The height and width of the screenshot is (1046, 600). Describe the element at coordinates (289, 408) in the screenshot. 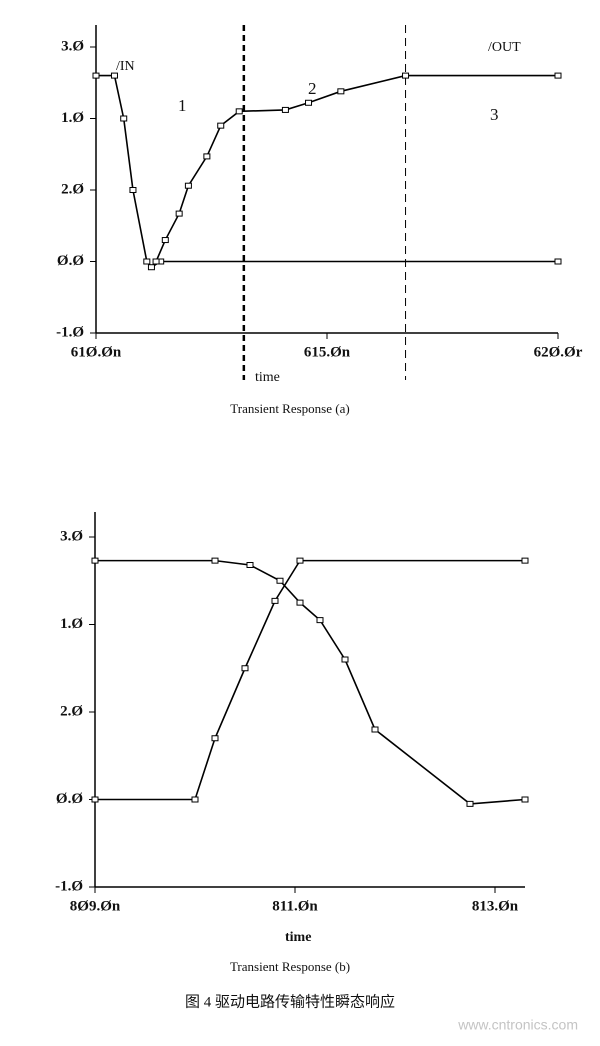

I see `chart-title: Transient Response (a)` at that location.